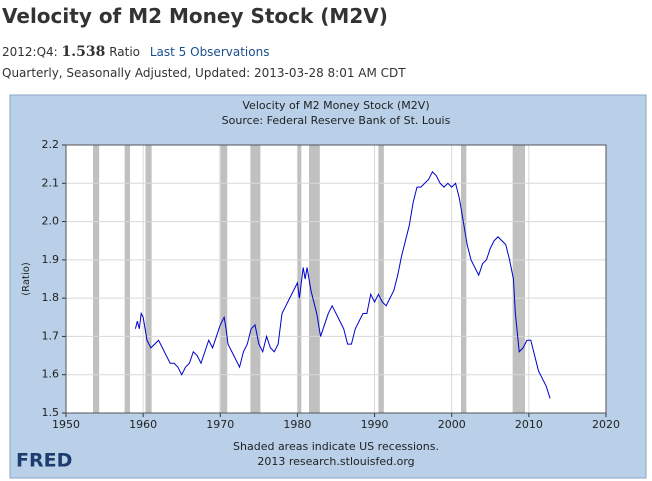 This screenshot has height=481, width=652. What do you see at coordinates (51, 412) in the screenshot?
I see `y-tick-label: 1.5` at bounding box center [51, 412].